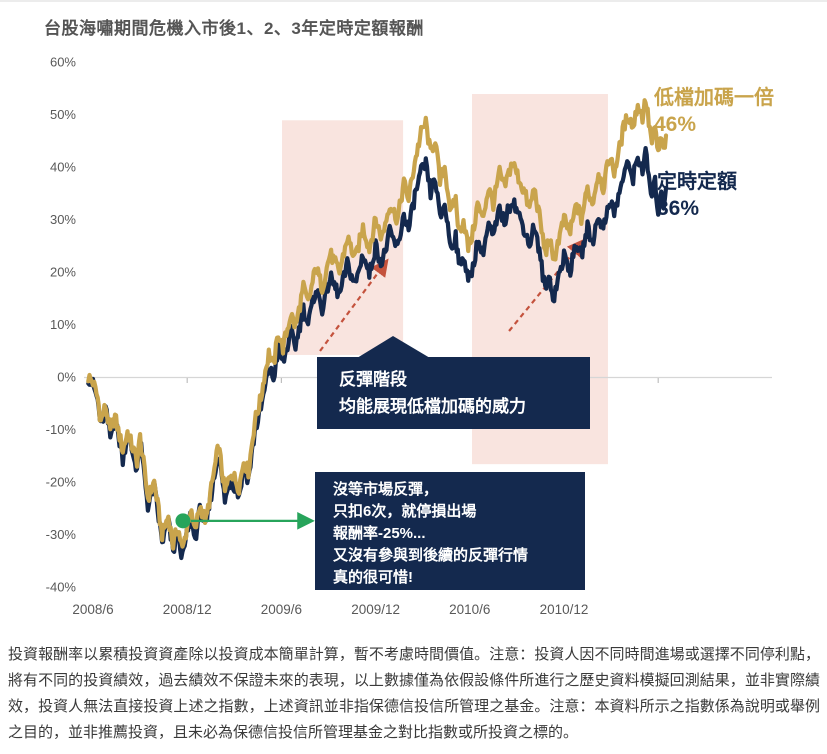 The width and height of the screenshot is (827, 754). I want to click on x-axis-label: 2010/6, so click(469, 609).